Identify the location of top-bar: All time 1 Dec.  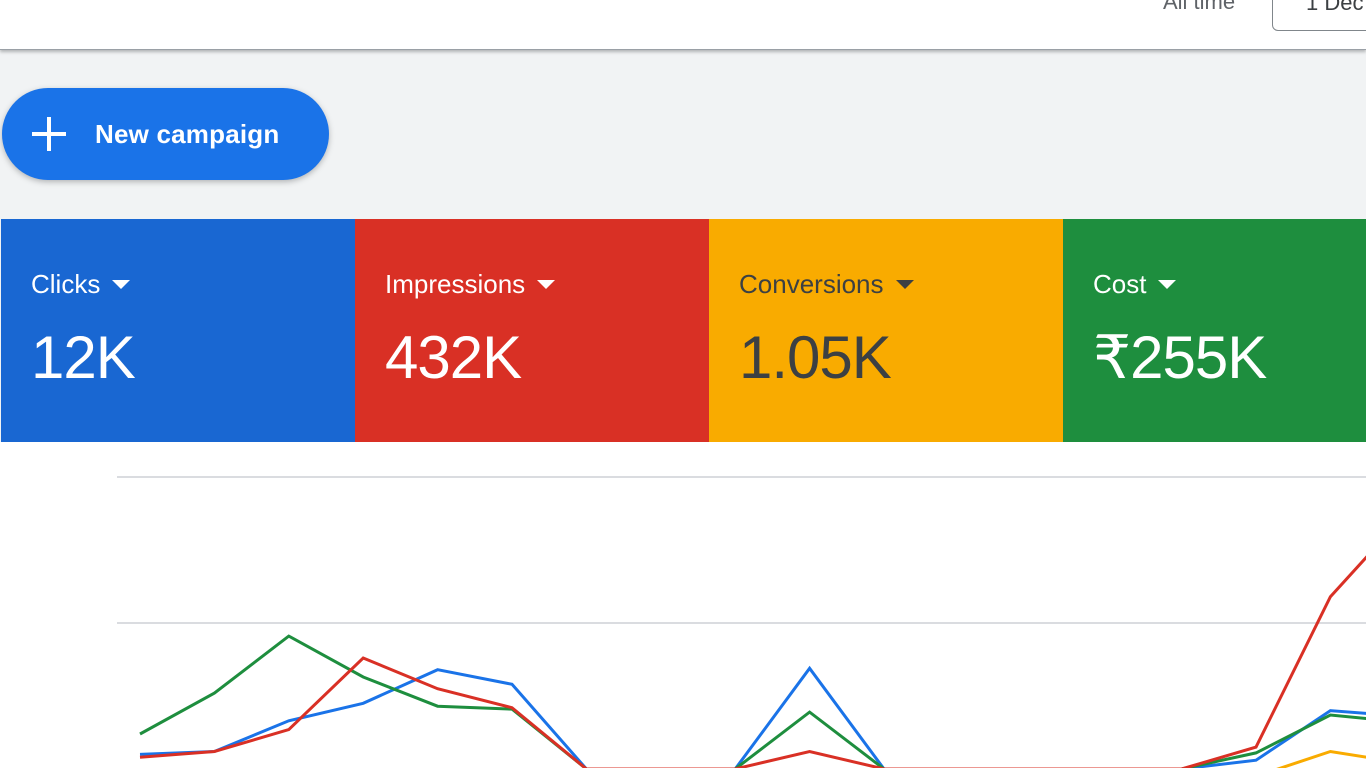
(683, 25).